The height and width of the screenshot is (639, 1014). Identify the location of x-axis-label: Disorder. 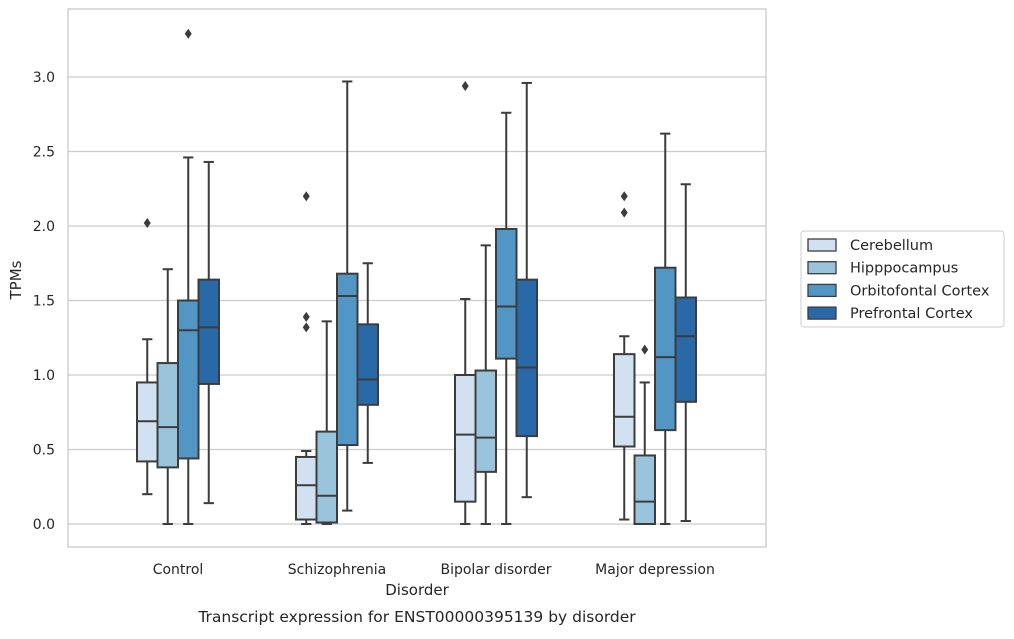
(417, 590).